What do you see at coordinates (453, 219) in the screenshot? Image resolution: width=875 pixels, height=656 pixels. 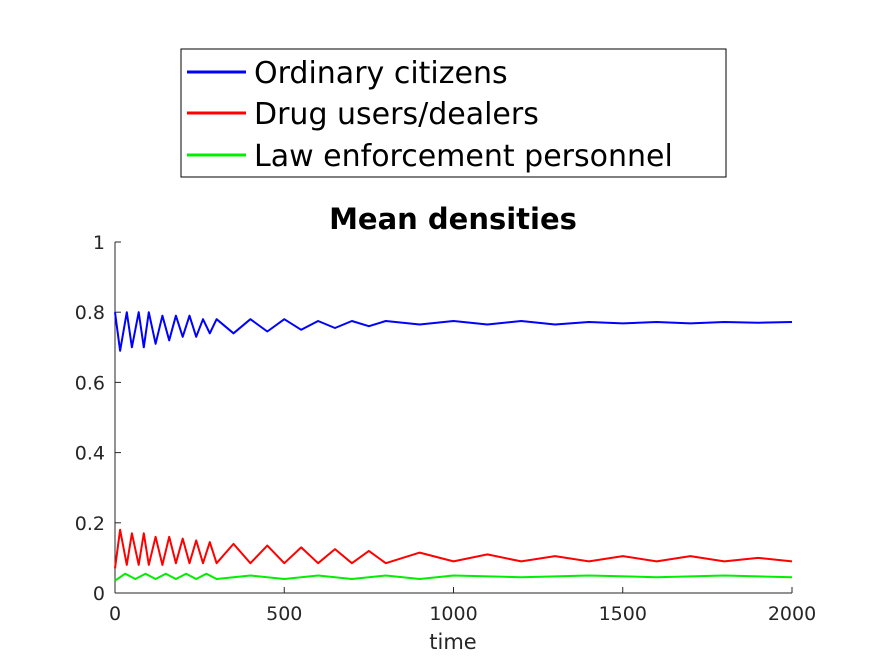 I see `chart-title: Mean densities` at bounding box center [453, 219].